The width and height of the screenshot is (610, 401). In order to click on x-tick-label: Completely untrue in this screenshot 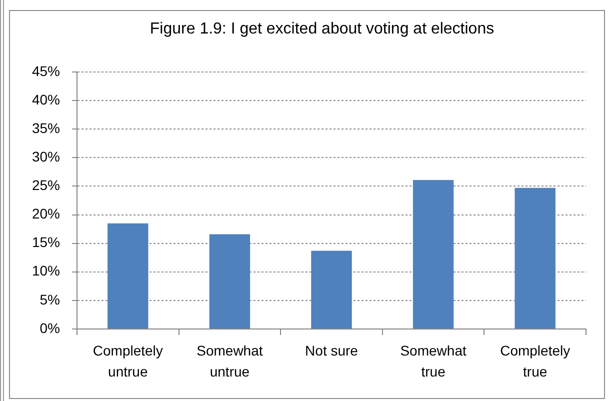, I will do `click(127, 361)`.